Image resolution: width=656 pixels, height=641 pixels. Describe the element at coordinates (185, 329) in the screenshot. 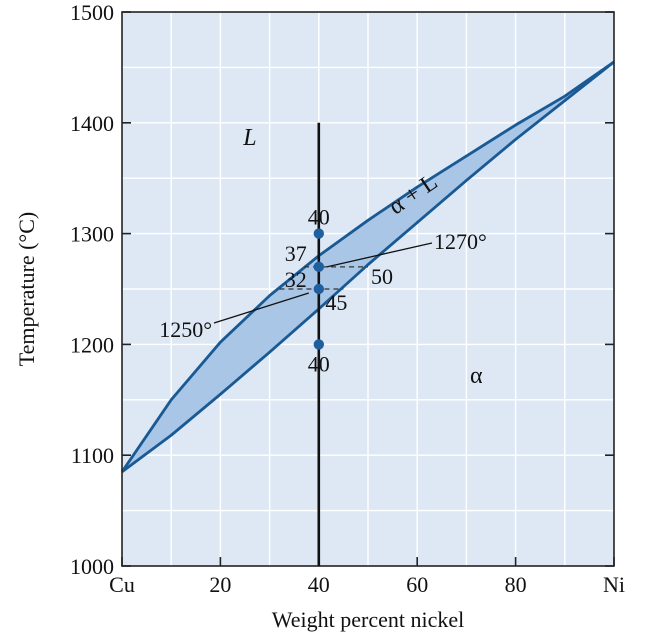

I see `temp-label-1250: 1250°` at that location.